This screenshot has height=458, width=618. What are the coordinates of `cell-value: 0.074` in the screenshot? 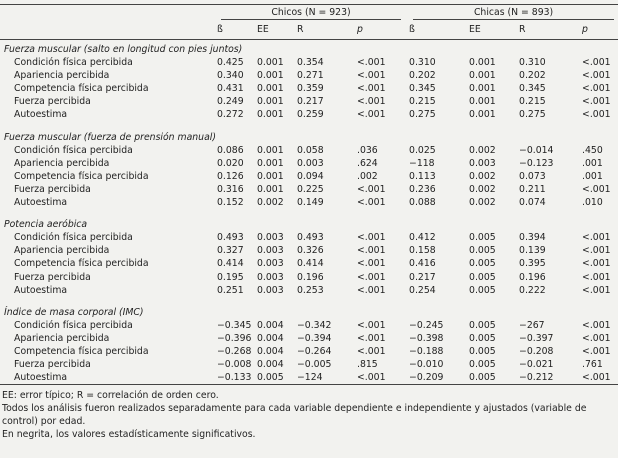 It's located at (532, 203).